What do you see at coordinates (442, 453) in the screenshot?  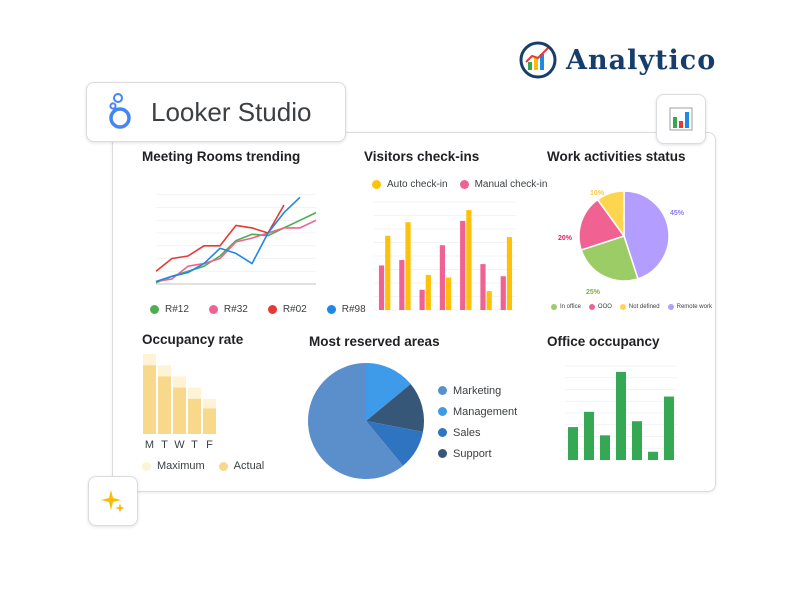 I see `legend-dot-support` at bounding box center [442, 453].